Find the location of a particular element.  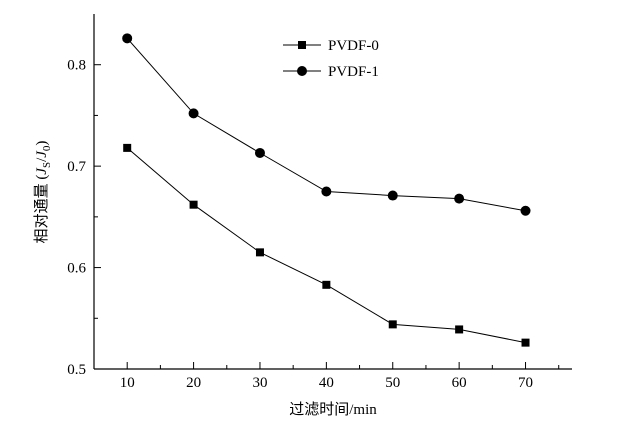

x-tick-label: 70 is located at coordinates (525, 383).